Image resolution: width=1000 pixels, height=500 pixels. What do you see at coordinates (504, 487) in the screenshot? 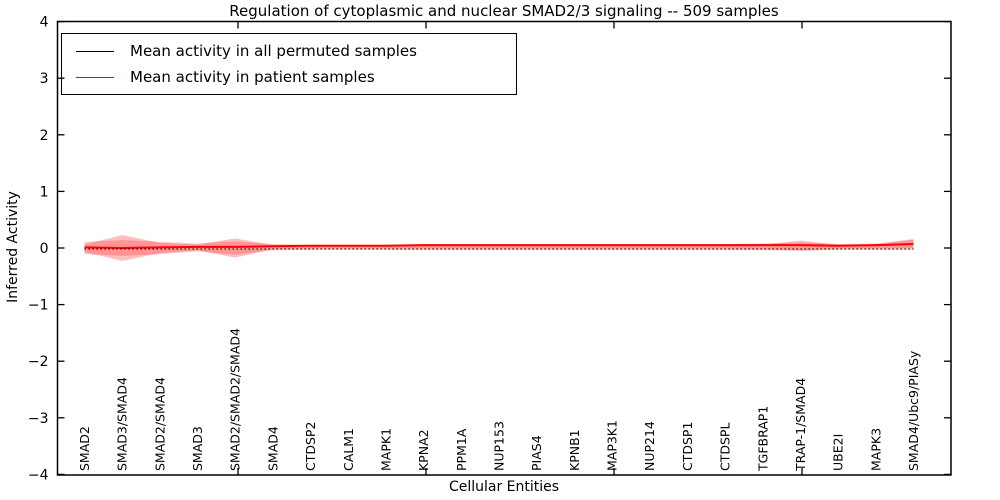
I see `x-axis-label: Cellular Entities` at bounding box center [504, 487].